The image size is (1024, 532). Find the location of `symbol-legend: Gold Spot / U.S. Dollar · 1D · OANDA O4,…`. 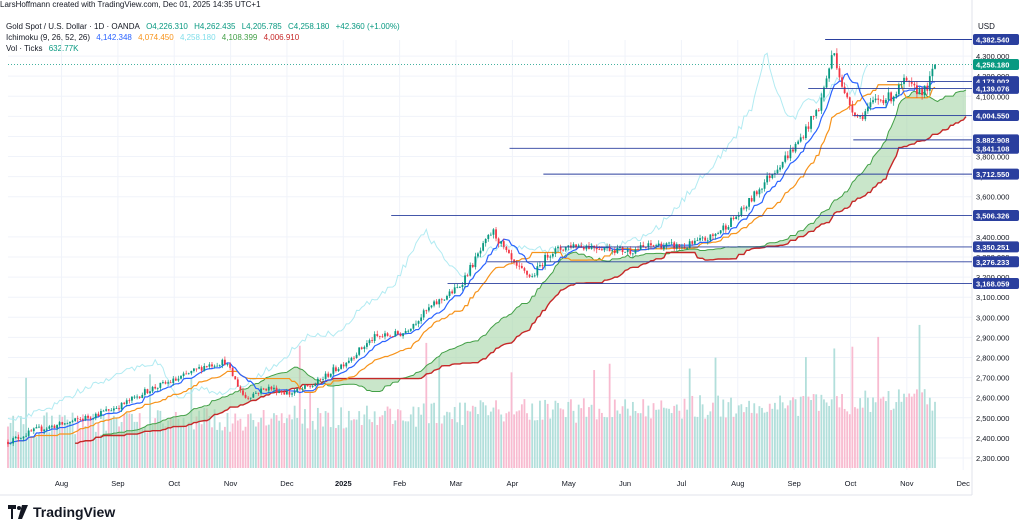

symbol-legend: Gold Spot / U.S. Dollar · 1D · OANDA O4,… is located at coordinates (205, 26).